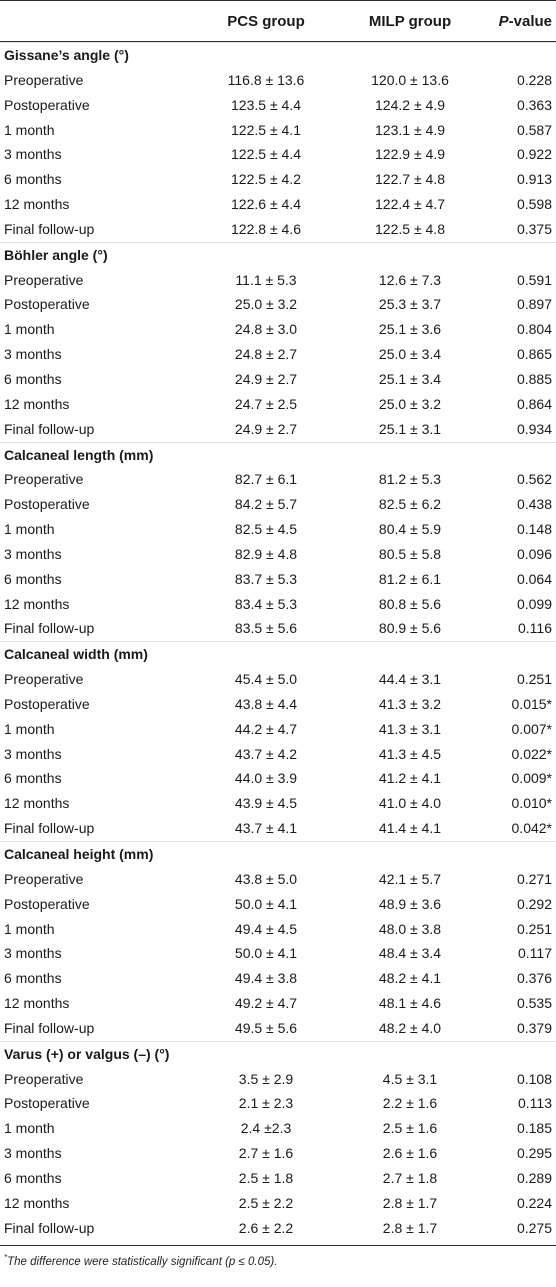 The height and width of the screenshot is (1287, 556). I want to click on table-row: 12 months 49.2 ± 4.7 48.1 ± 4.6 0.535, so click(278, 1003).